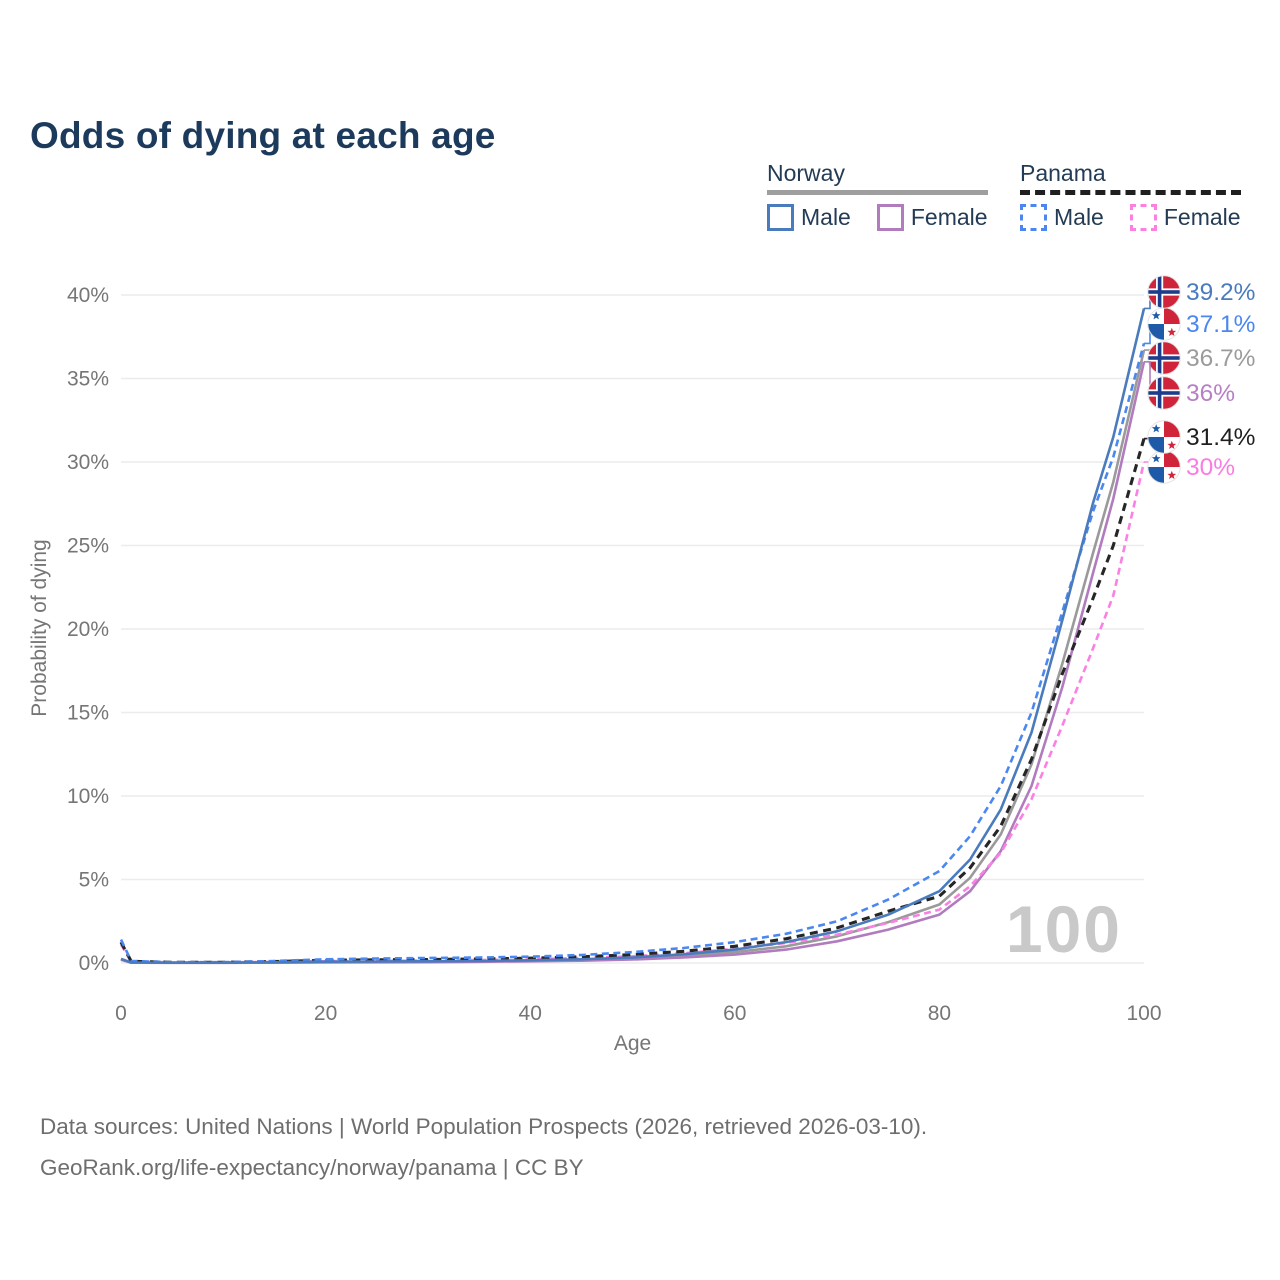 The image size is (1280, 1280). I want to click on legend-item-norway-female: Female, so click(932, 217).